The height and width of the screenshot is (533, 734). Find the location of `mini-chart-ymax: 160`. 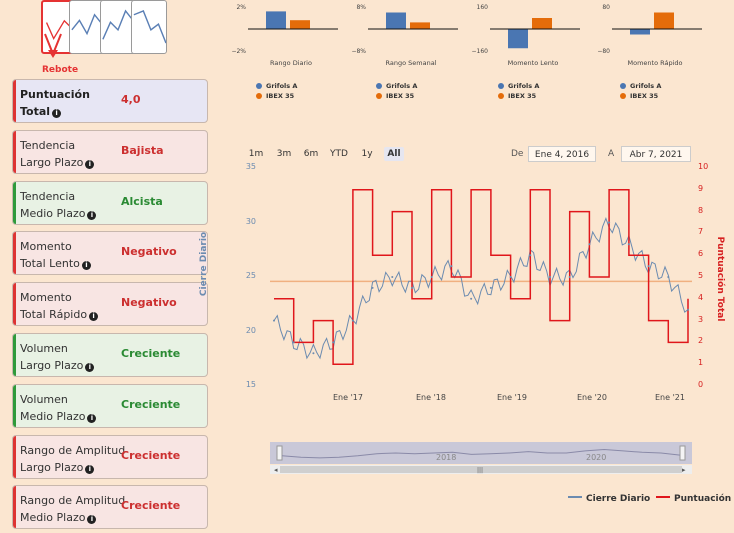

mini-chart-ymax: 160 is located at coordinates (482, 7).